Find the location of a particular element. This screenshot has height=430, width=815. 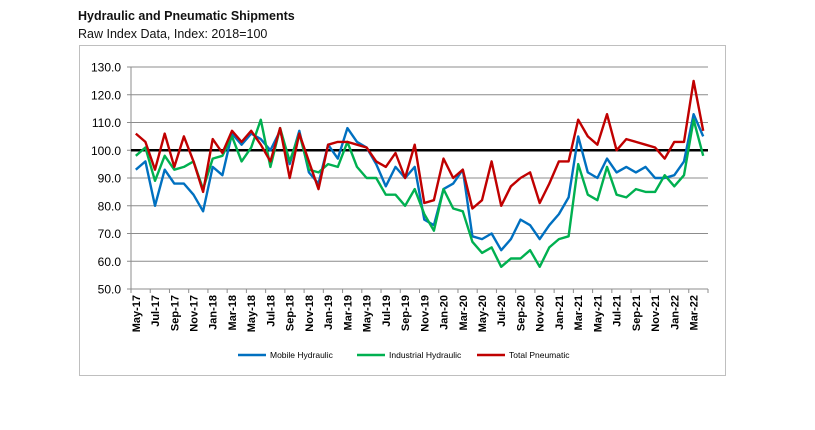

x-tick-label: Nov-17 is located at coordinates (195, 313).